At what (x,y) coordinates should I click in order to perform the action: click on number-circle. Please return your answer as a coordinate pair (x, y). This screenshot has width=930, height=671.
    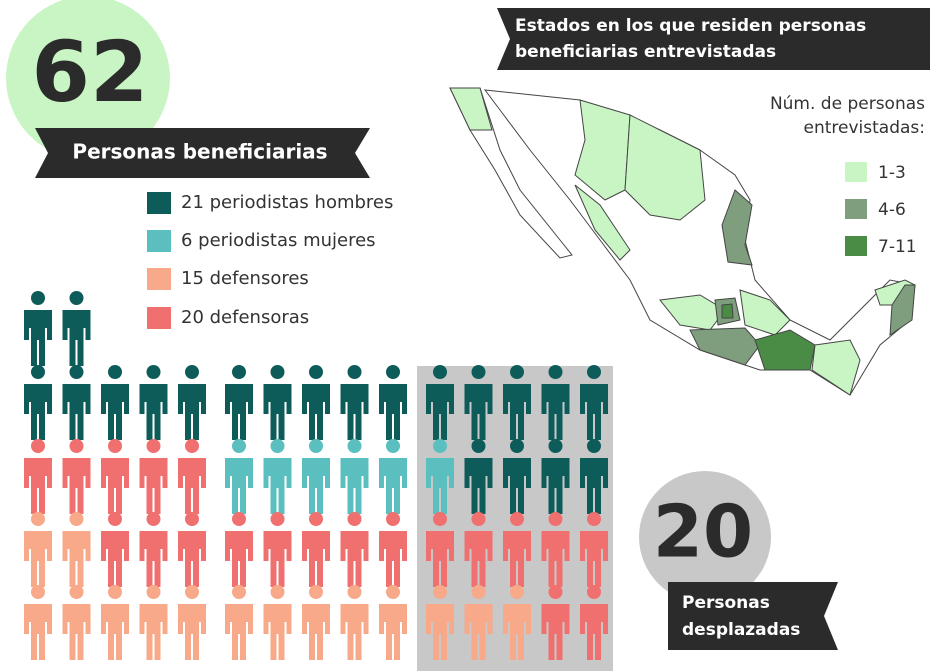
    Looking at the image, I should click on (88, 80).